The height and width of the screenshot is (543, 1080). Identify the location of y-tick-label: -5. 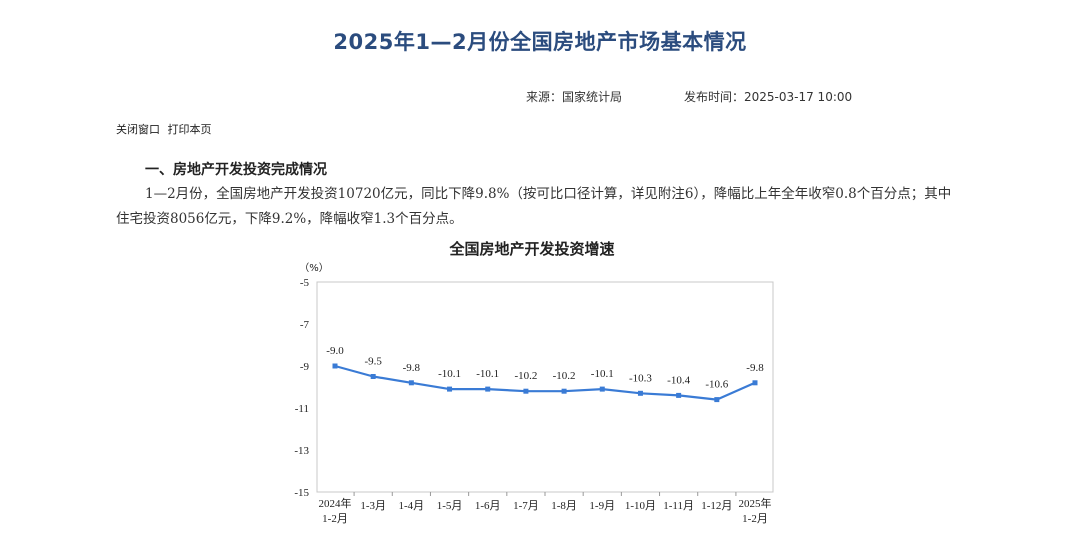
(305, 283).